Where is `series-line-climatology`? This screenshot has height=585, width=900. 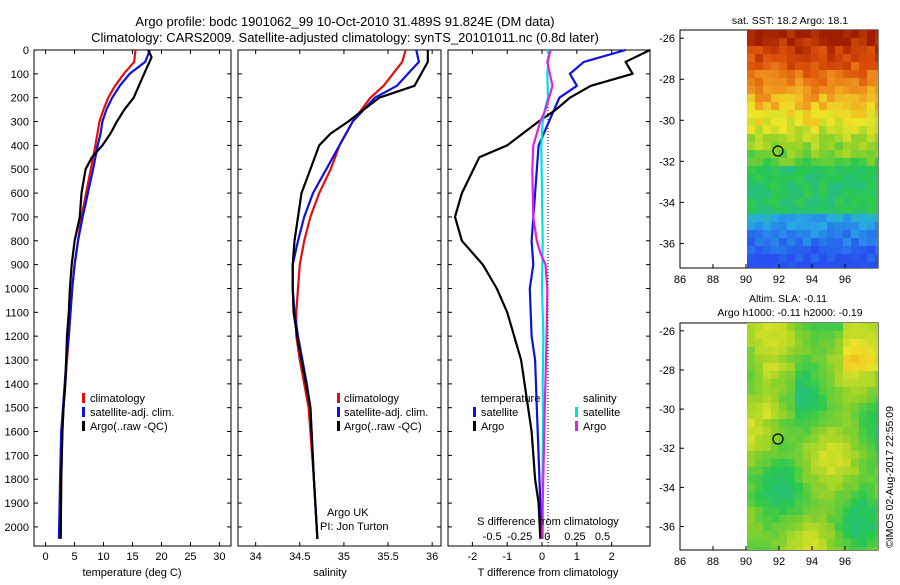 series-line-climatology is located at coordinates (351, 294).